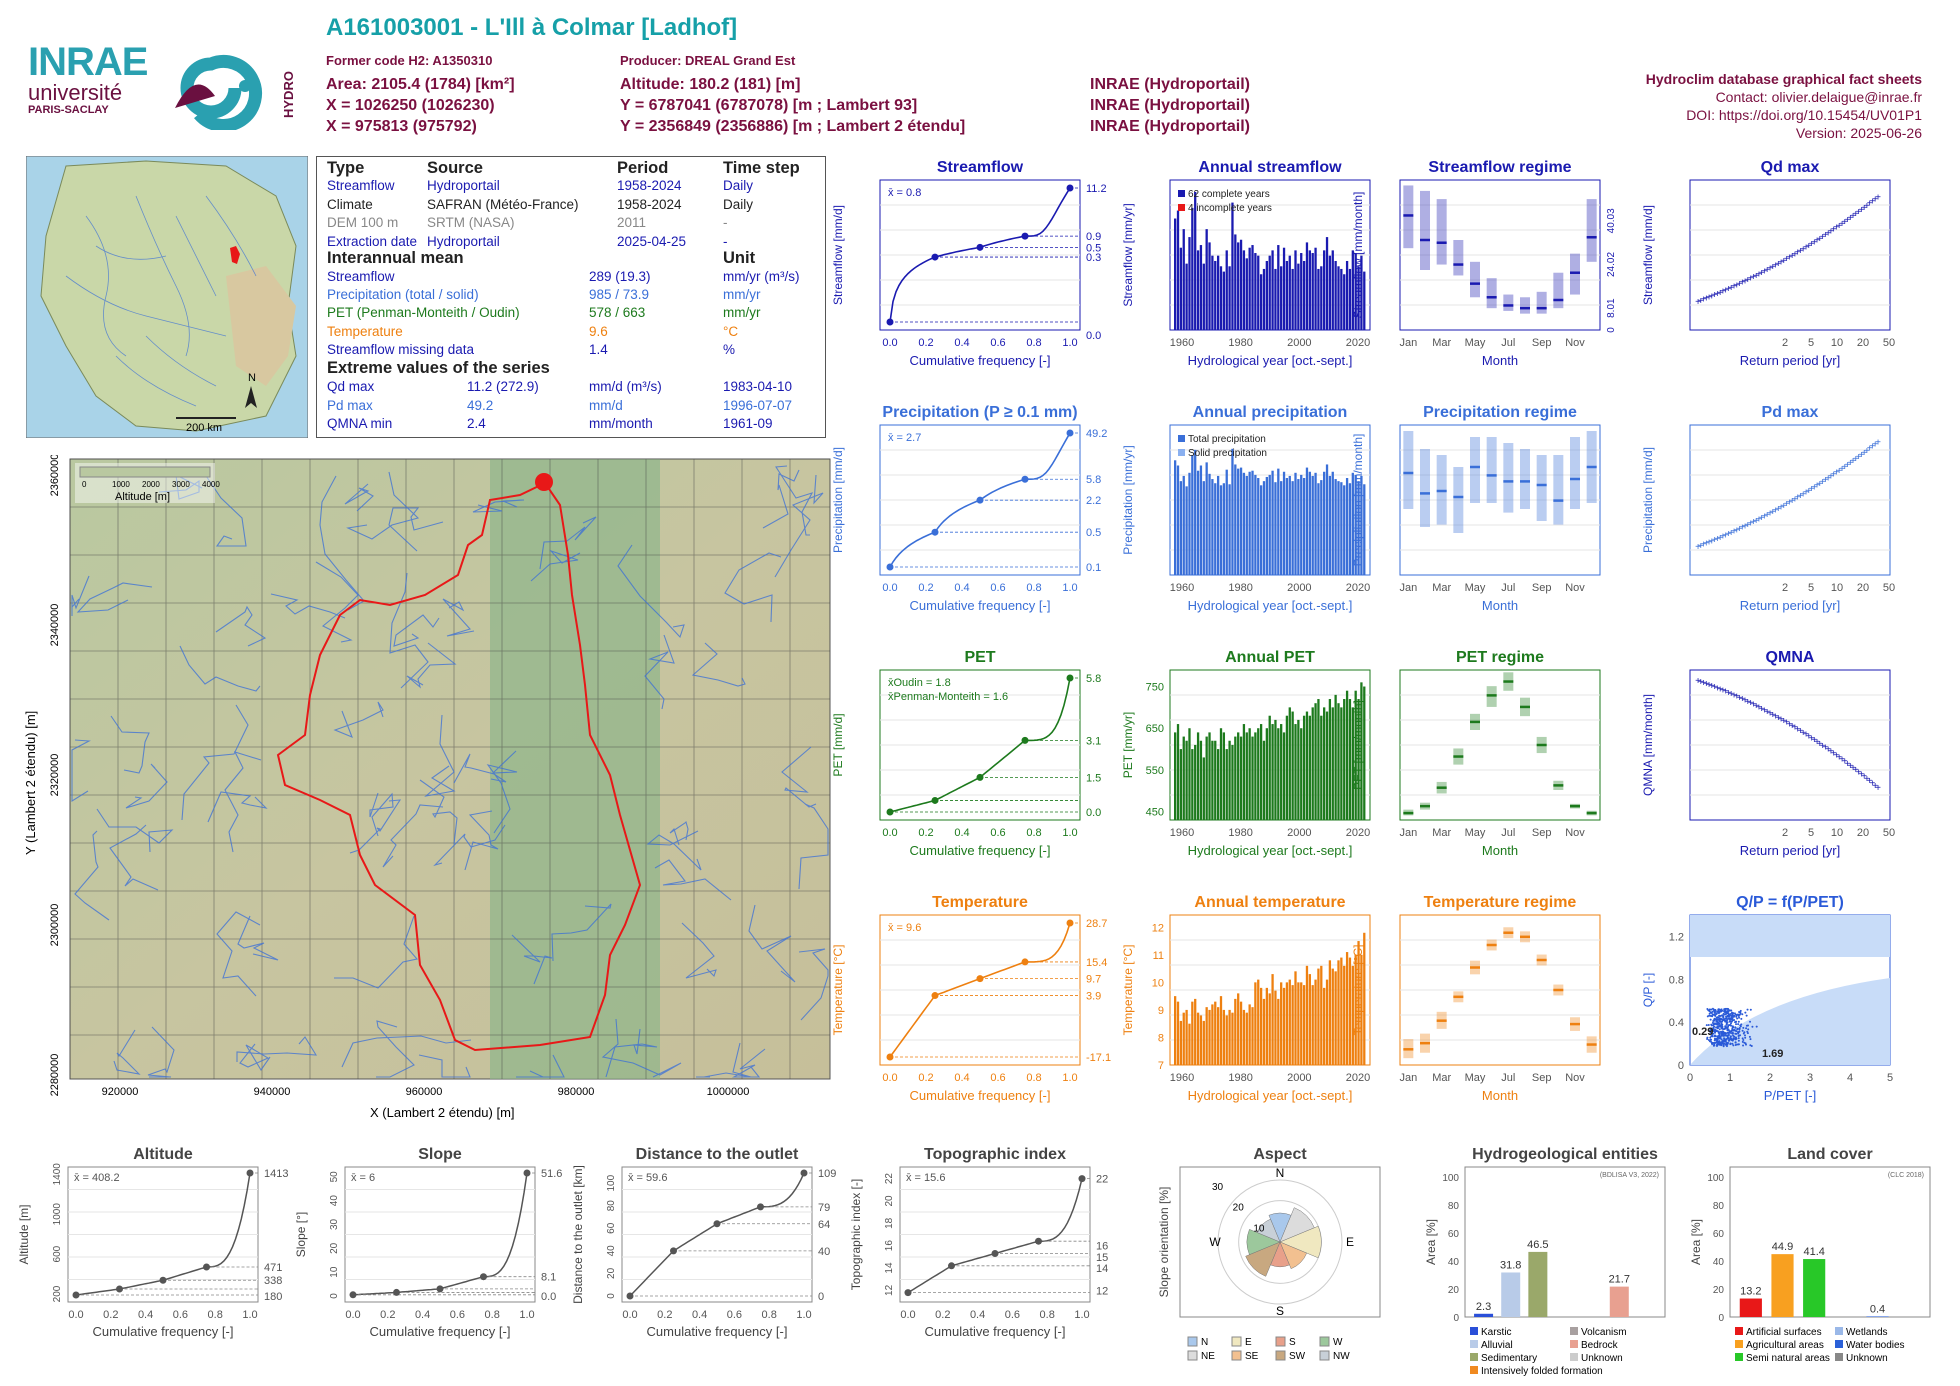 The height and width of the screenshot is (1386, 1960). I want to click on info-row-step: -, so click(725, 241).